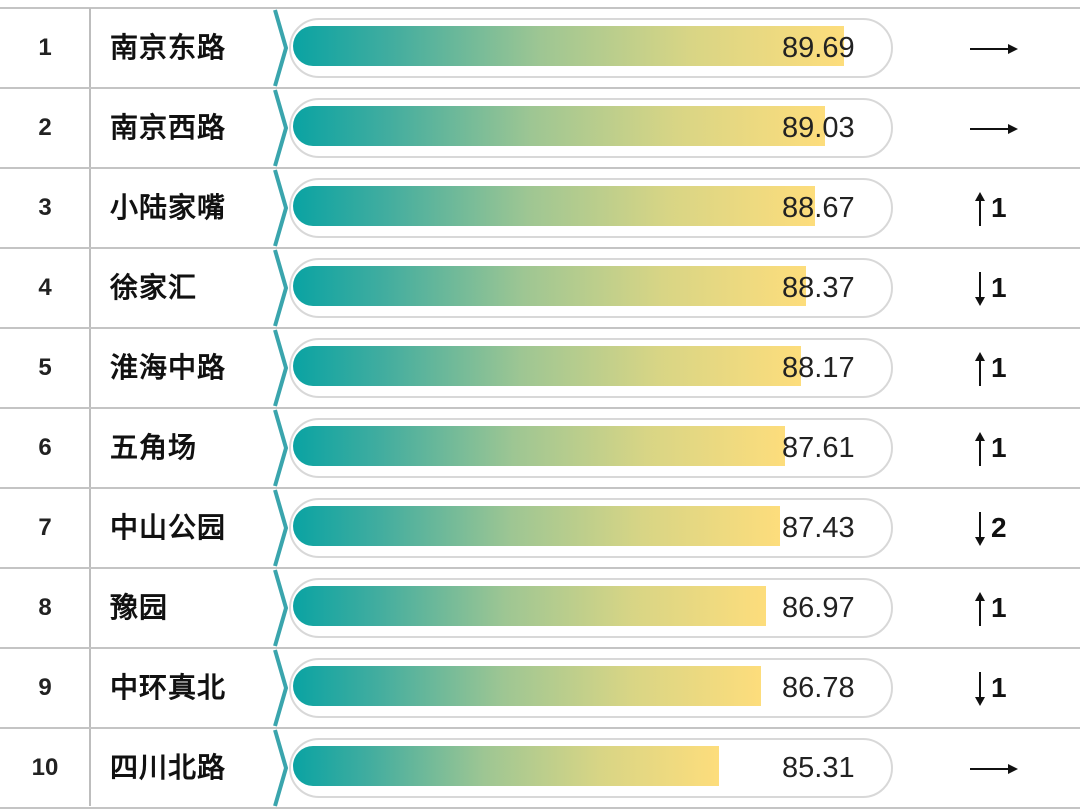  What do you see at coordinates (154, 287) in the screenshot?
I see `category-label: 徐家汇` at bounding box center [154, 287].